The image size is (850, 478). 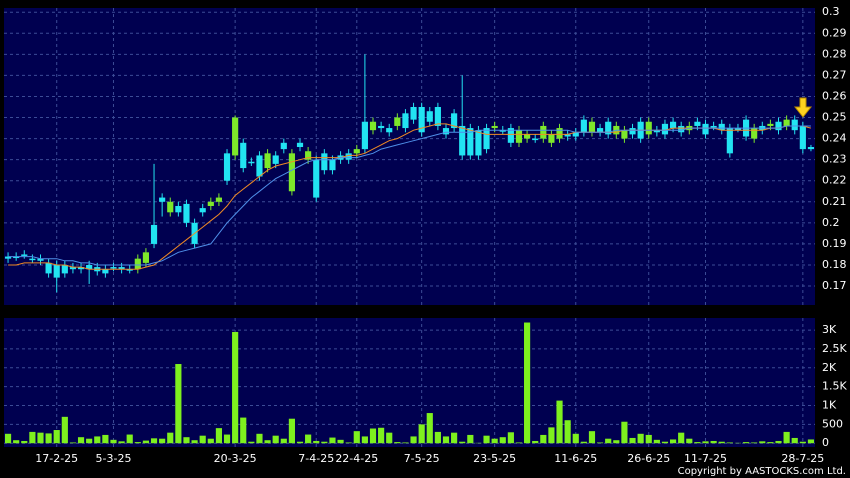 I want to click on volume-tick-label: 3K, so click(x=829, y=329).